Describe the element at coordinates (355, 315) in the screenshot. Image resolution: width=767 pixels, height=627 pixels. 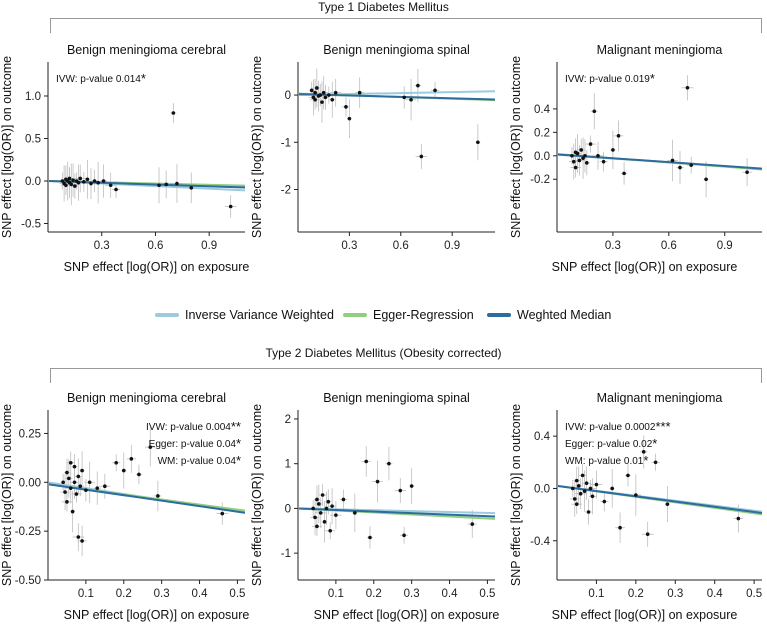
I see `legend-swatch-egger` at that location.